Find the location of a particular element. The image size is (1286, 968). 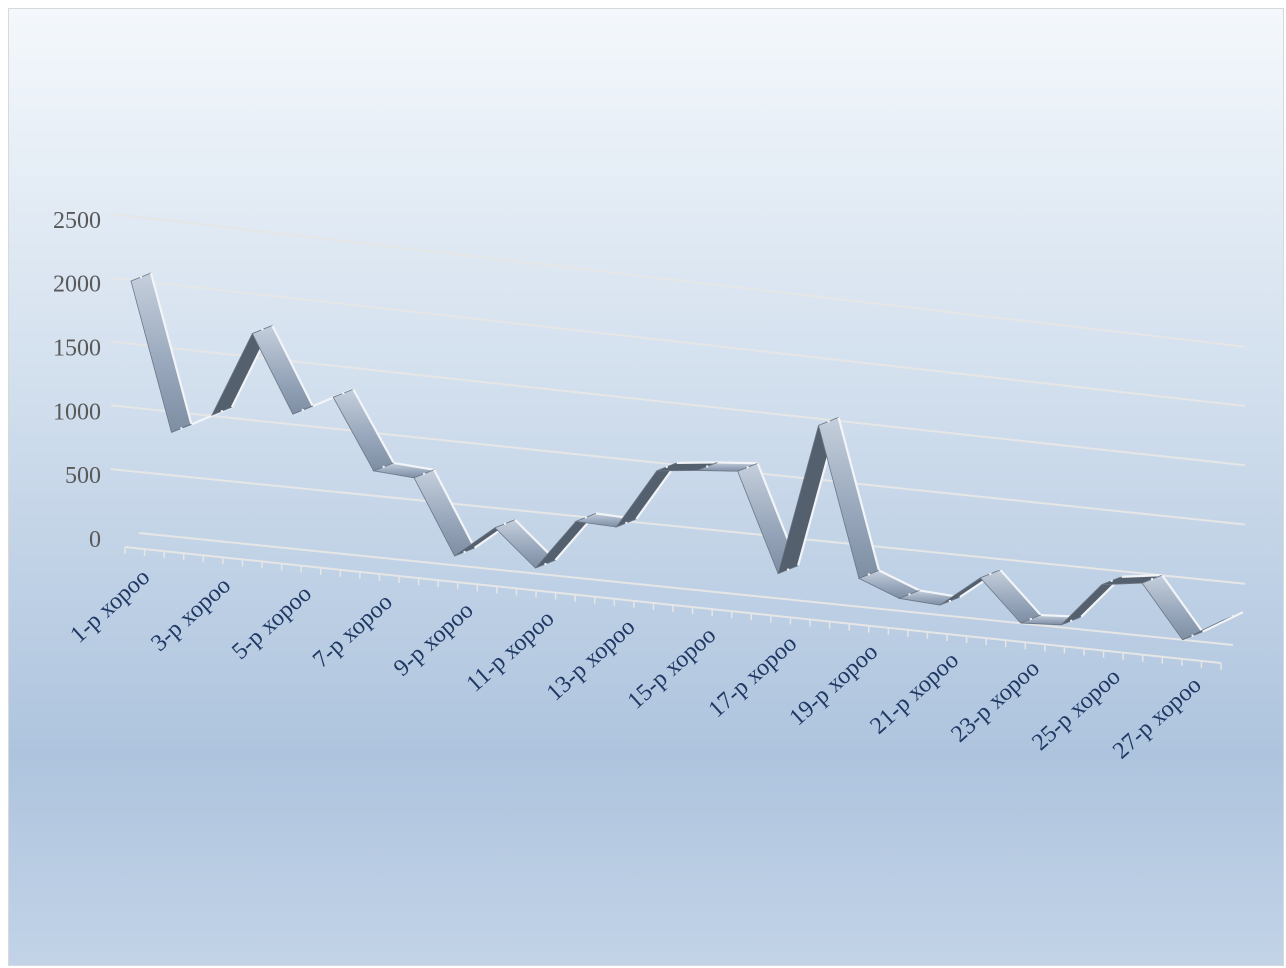

x-tick-label: 5-р хороо is located at coordinates (272, 623).